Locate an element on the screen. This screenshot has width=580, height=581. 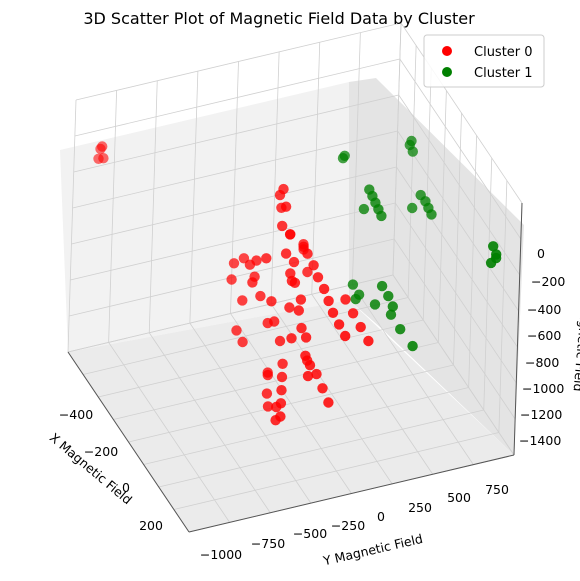
y-axis-line is located at coordinates (351, 493).